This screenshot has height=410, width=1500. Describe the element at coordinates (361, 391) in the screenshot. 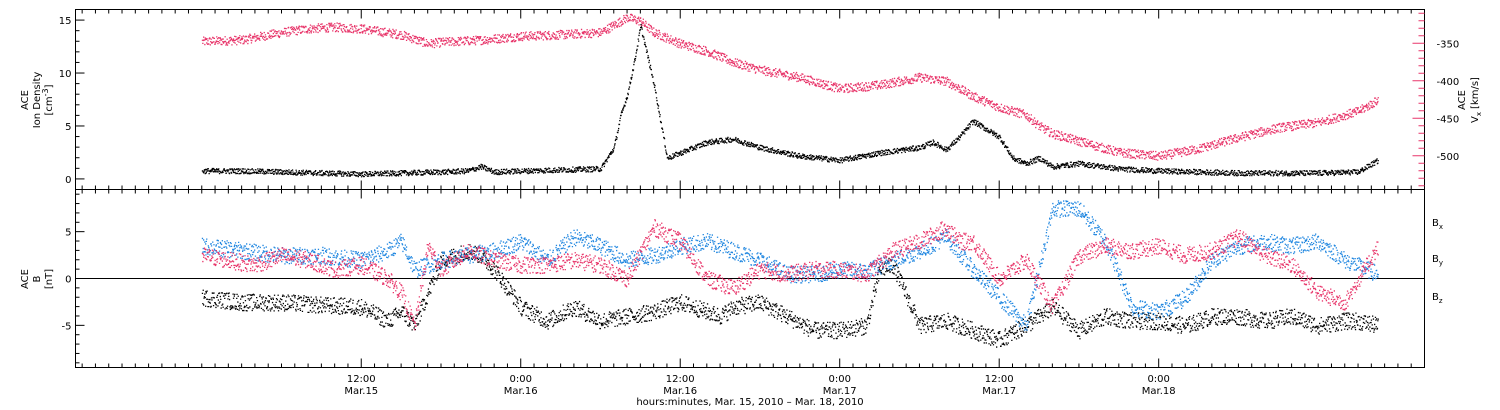

I see `x-tick-label-date: Mar.15` at that location.